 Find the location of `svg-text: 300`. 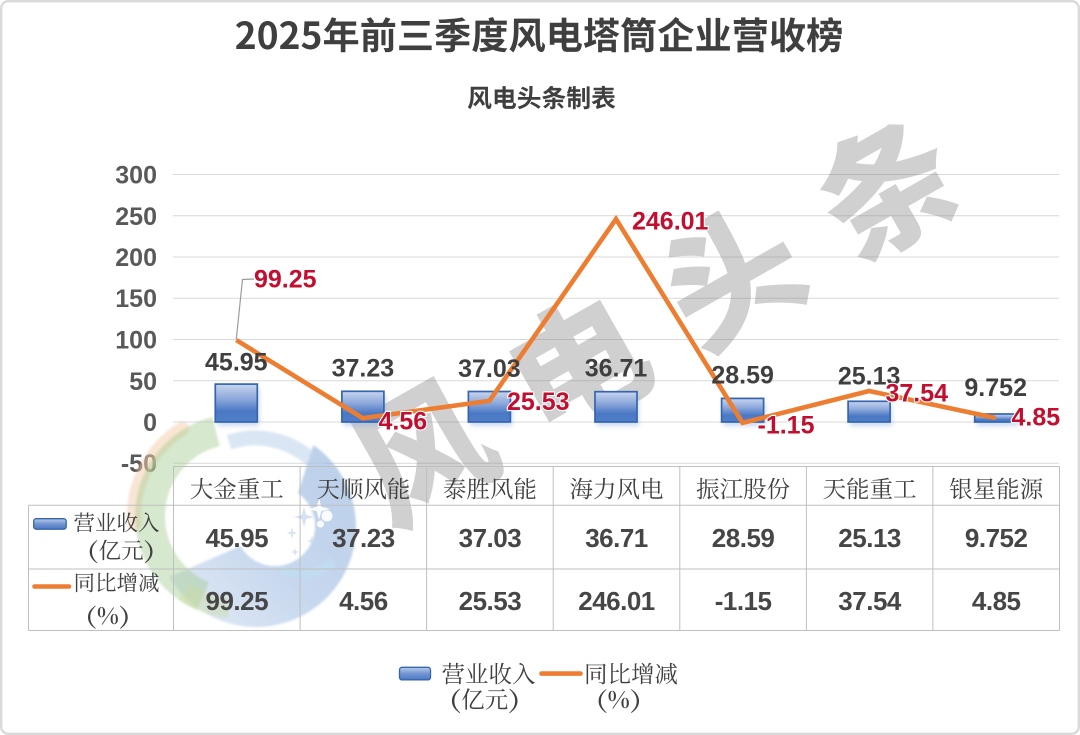

svg-text: 300 is located at coordinates (136, 176).